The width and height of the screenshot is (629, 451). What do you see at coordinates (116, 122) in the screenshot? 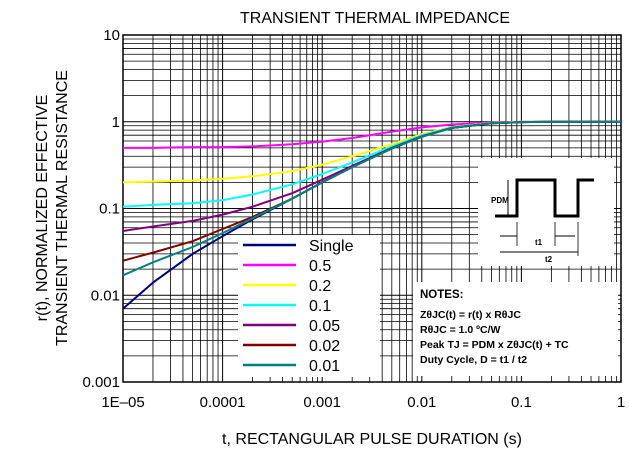
I see `y-tick-label: 1` at bounding box center [116, 122].